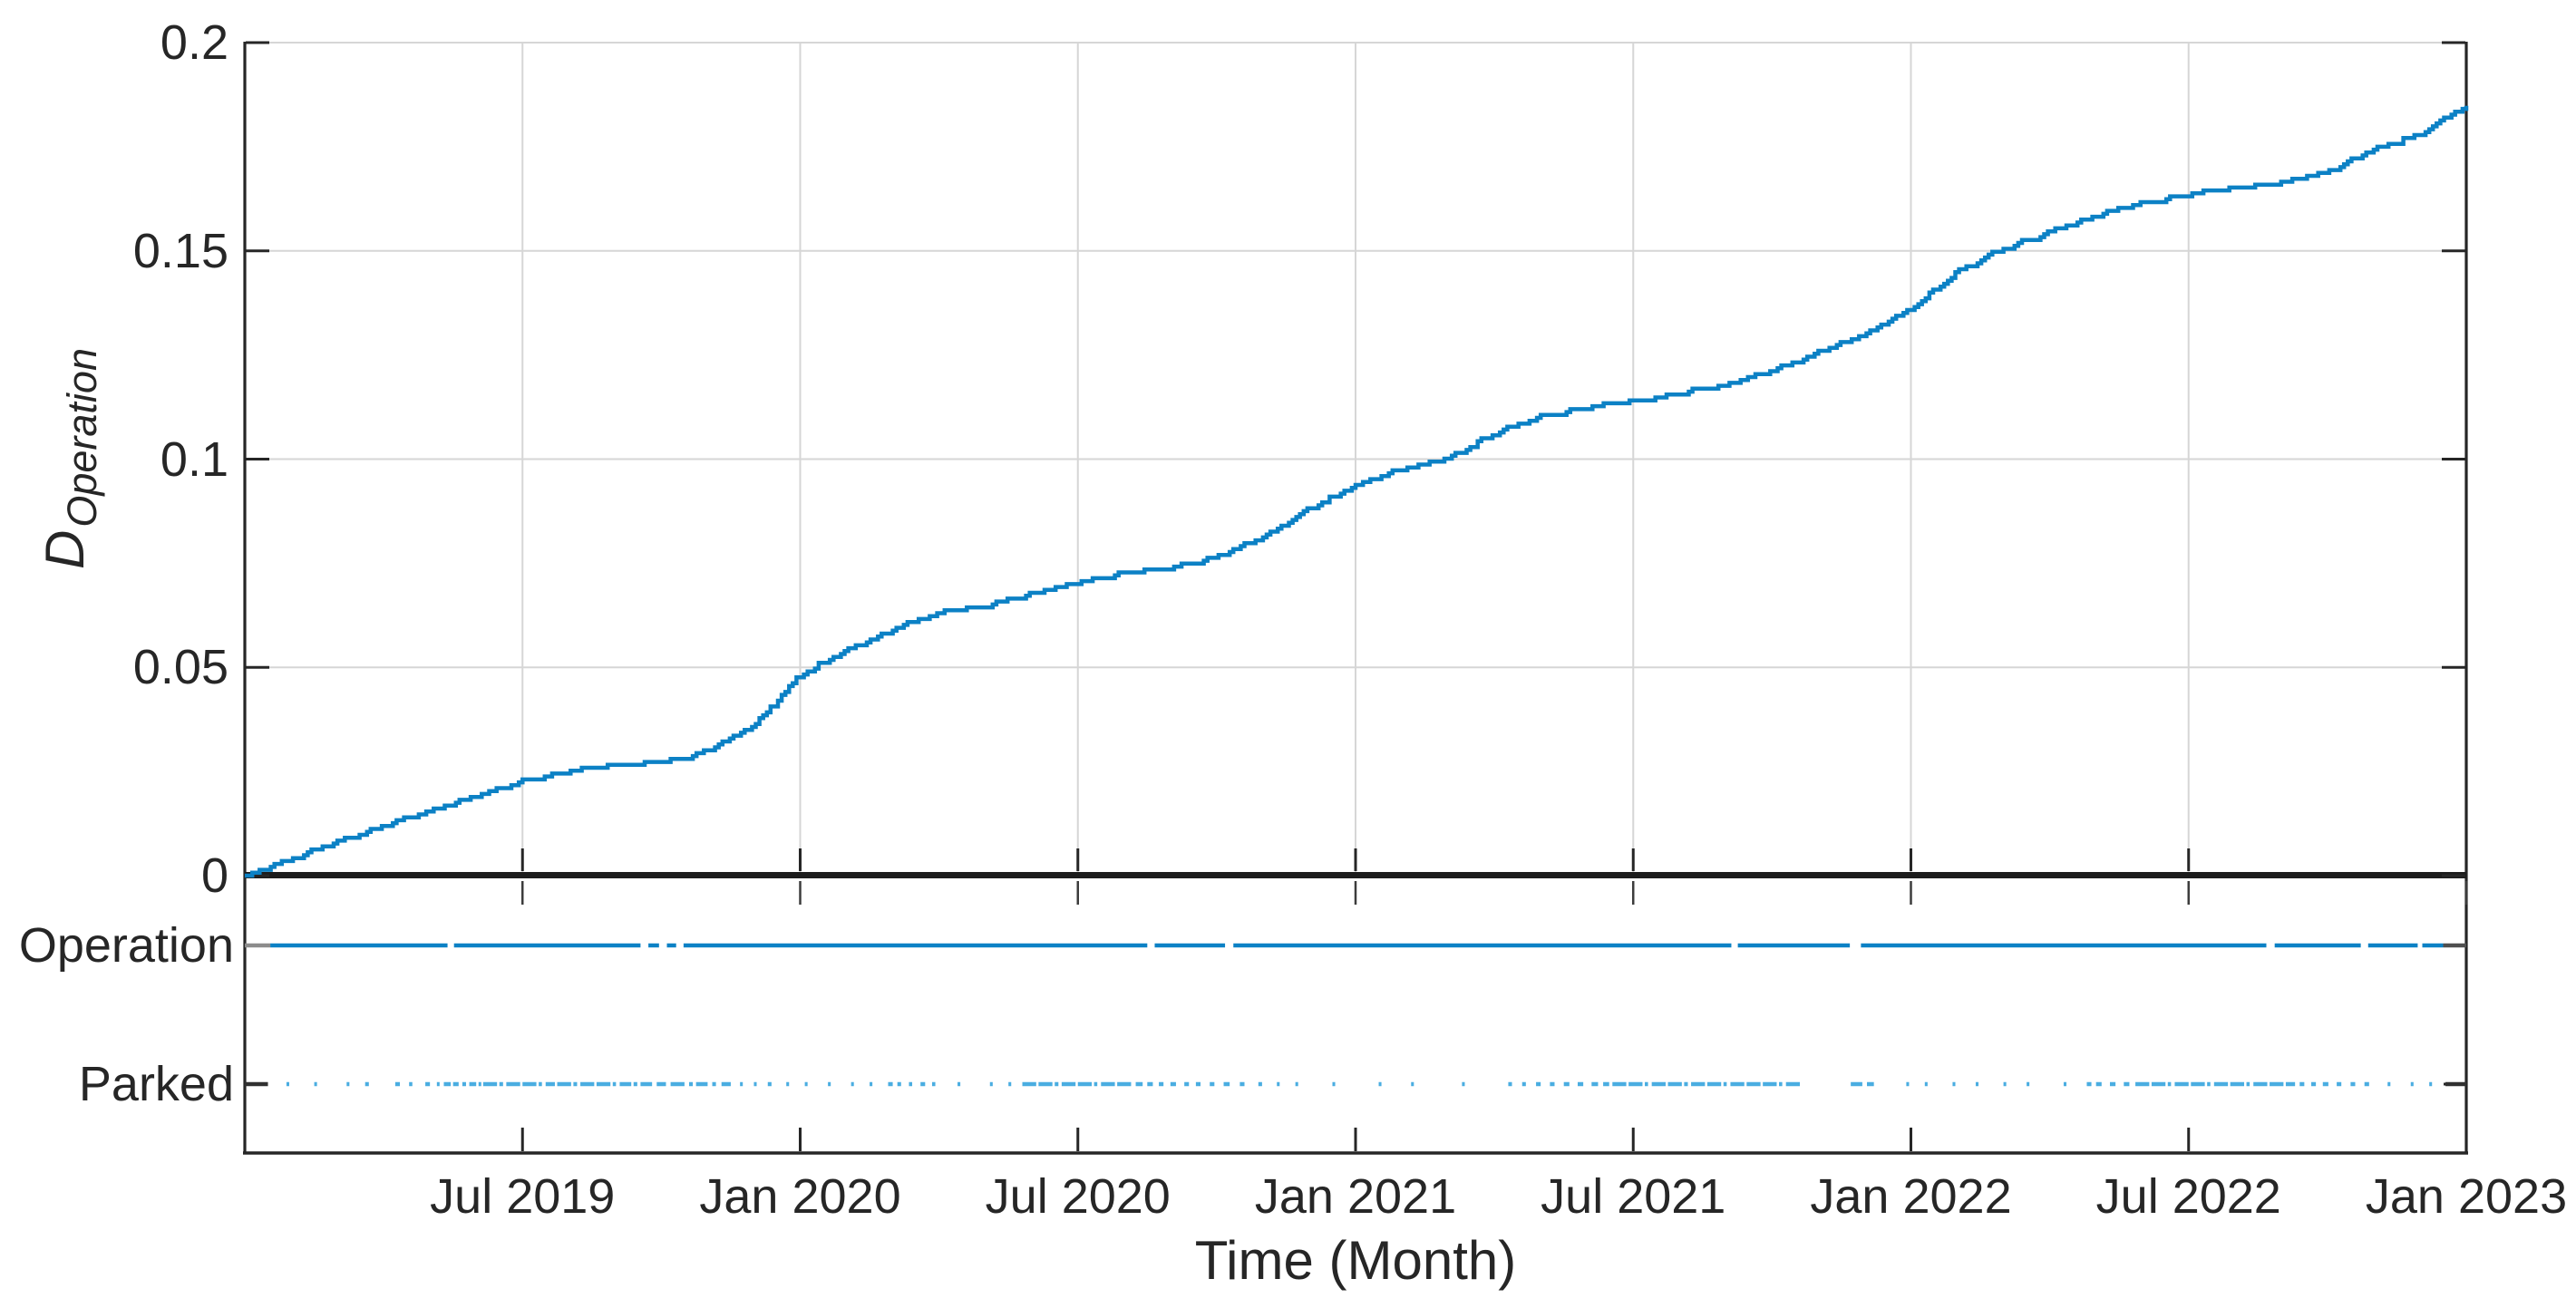 Image resolution: width=2576 pixels, height=1308 pixels. I want to click on y-tick-label-0.15: 0.15, so click(180, 251).